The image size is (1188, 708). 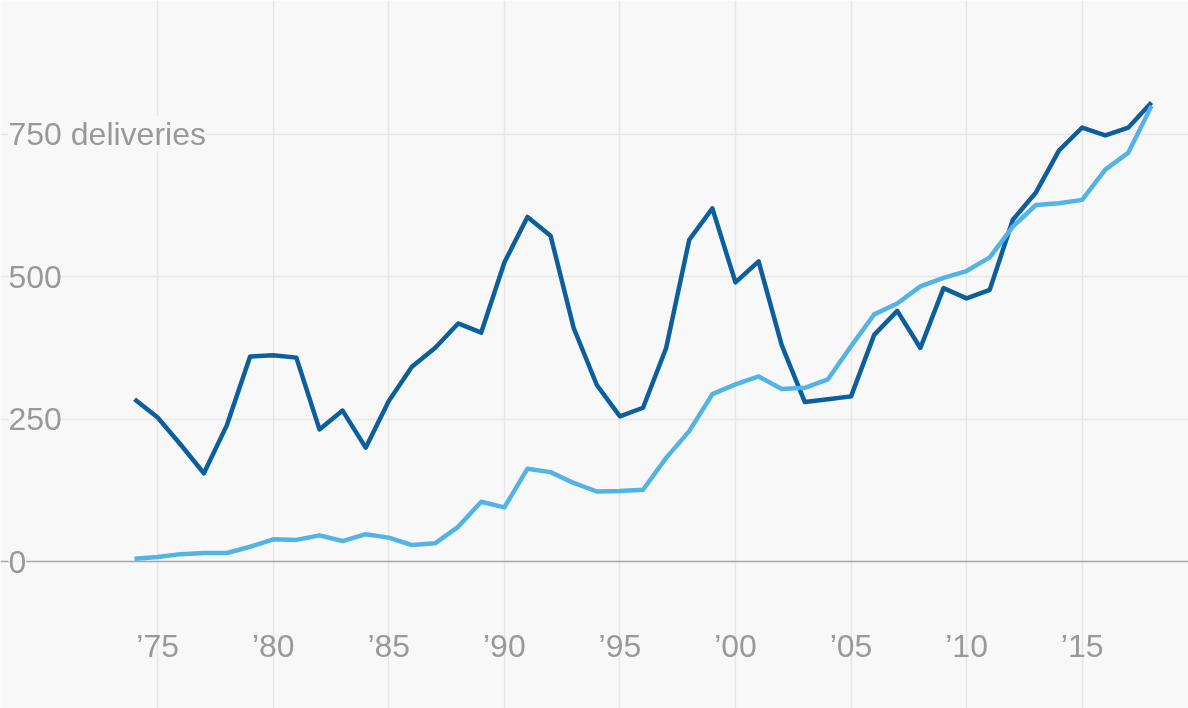 What do you see at coordinates (389, 645) in the screenshot?
I see `x-tick-label: ’85` at bounding box center [389, 645].